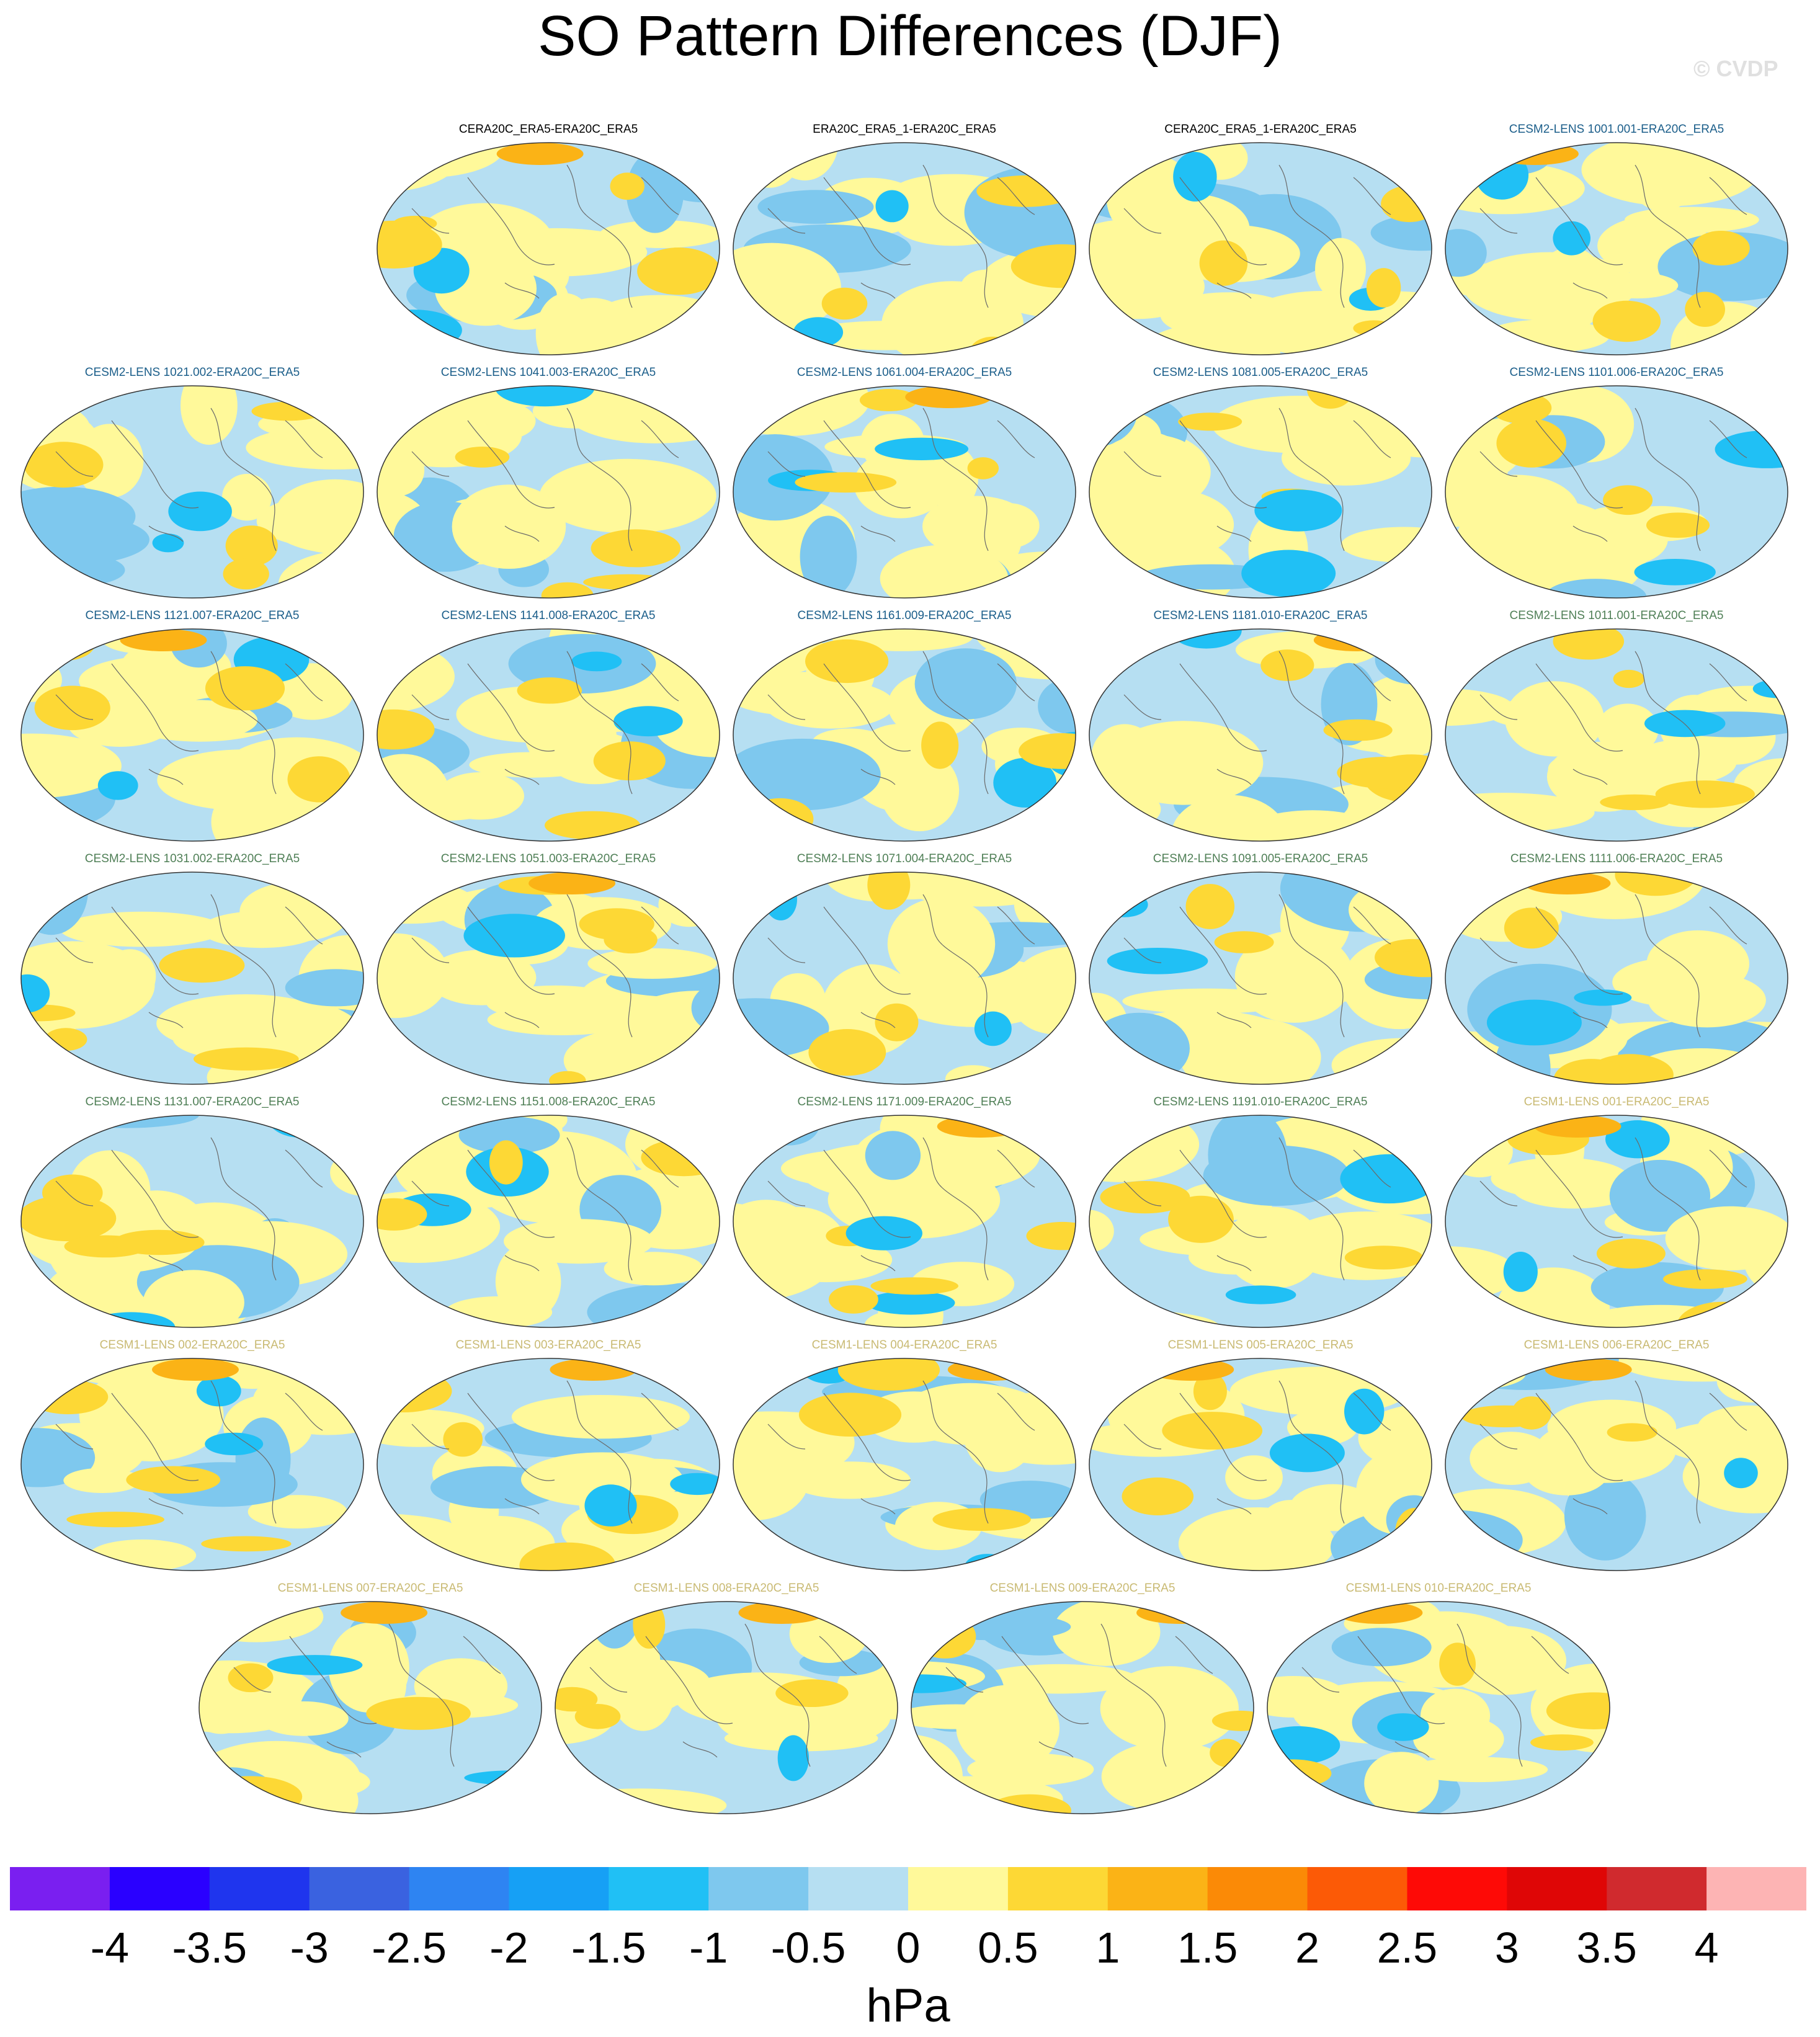 This screenshot has width=1820, height=2037. Describe the element at coordinates (548, 372) in the screenshot. I see `panel-title: CESM2-LENS 1041.003-ERA20C_ERA5` at that location.